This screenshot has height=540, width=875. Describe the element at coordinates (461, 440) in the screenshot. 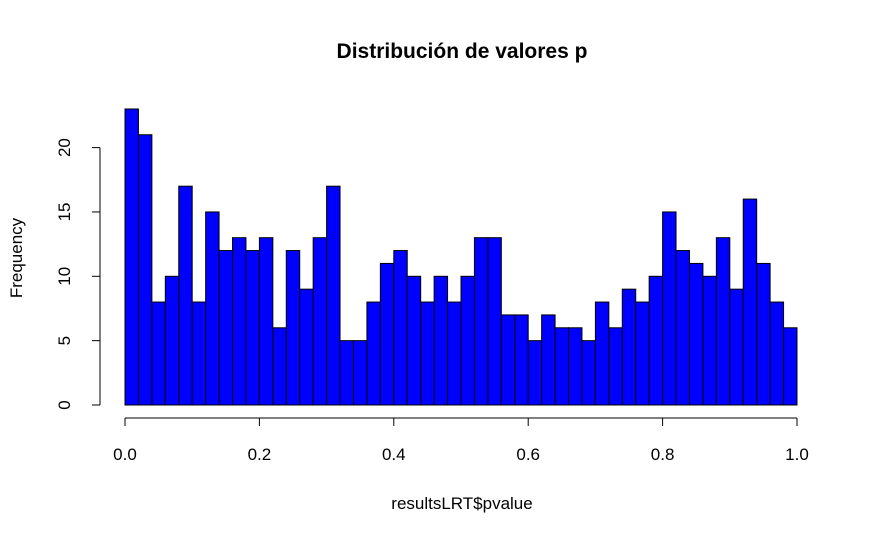

I see `x-axis: 0.0 0.2 0.4 0.6 0.8 1.0` at that location.